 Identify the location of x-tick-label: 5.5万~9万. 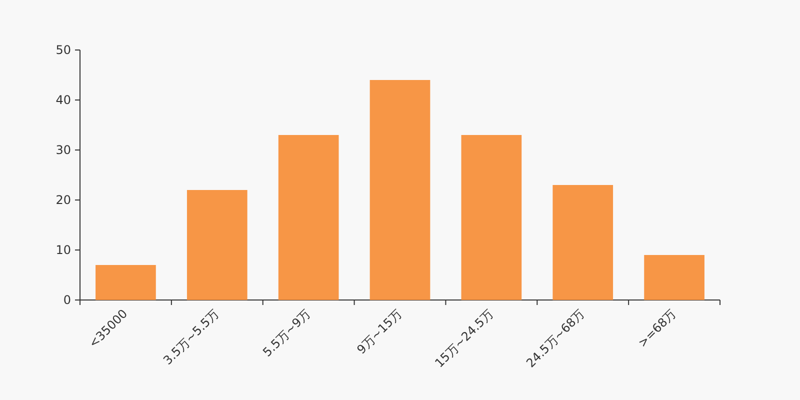
(287, 333).